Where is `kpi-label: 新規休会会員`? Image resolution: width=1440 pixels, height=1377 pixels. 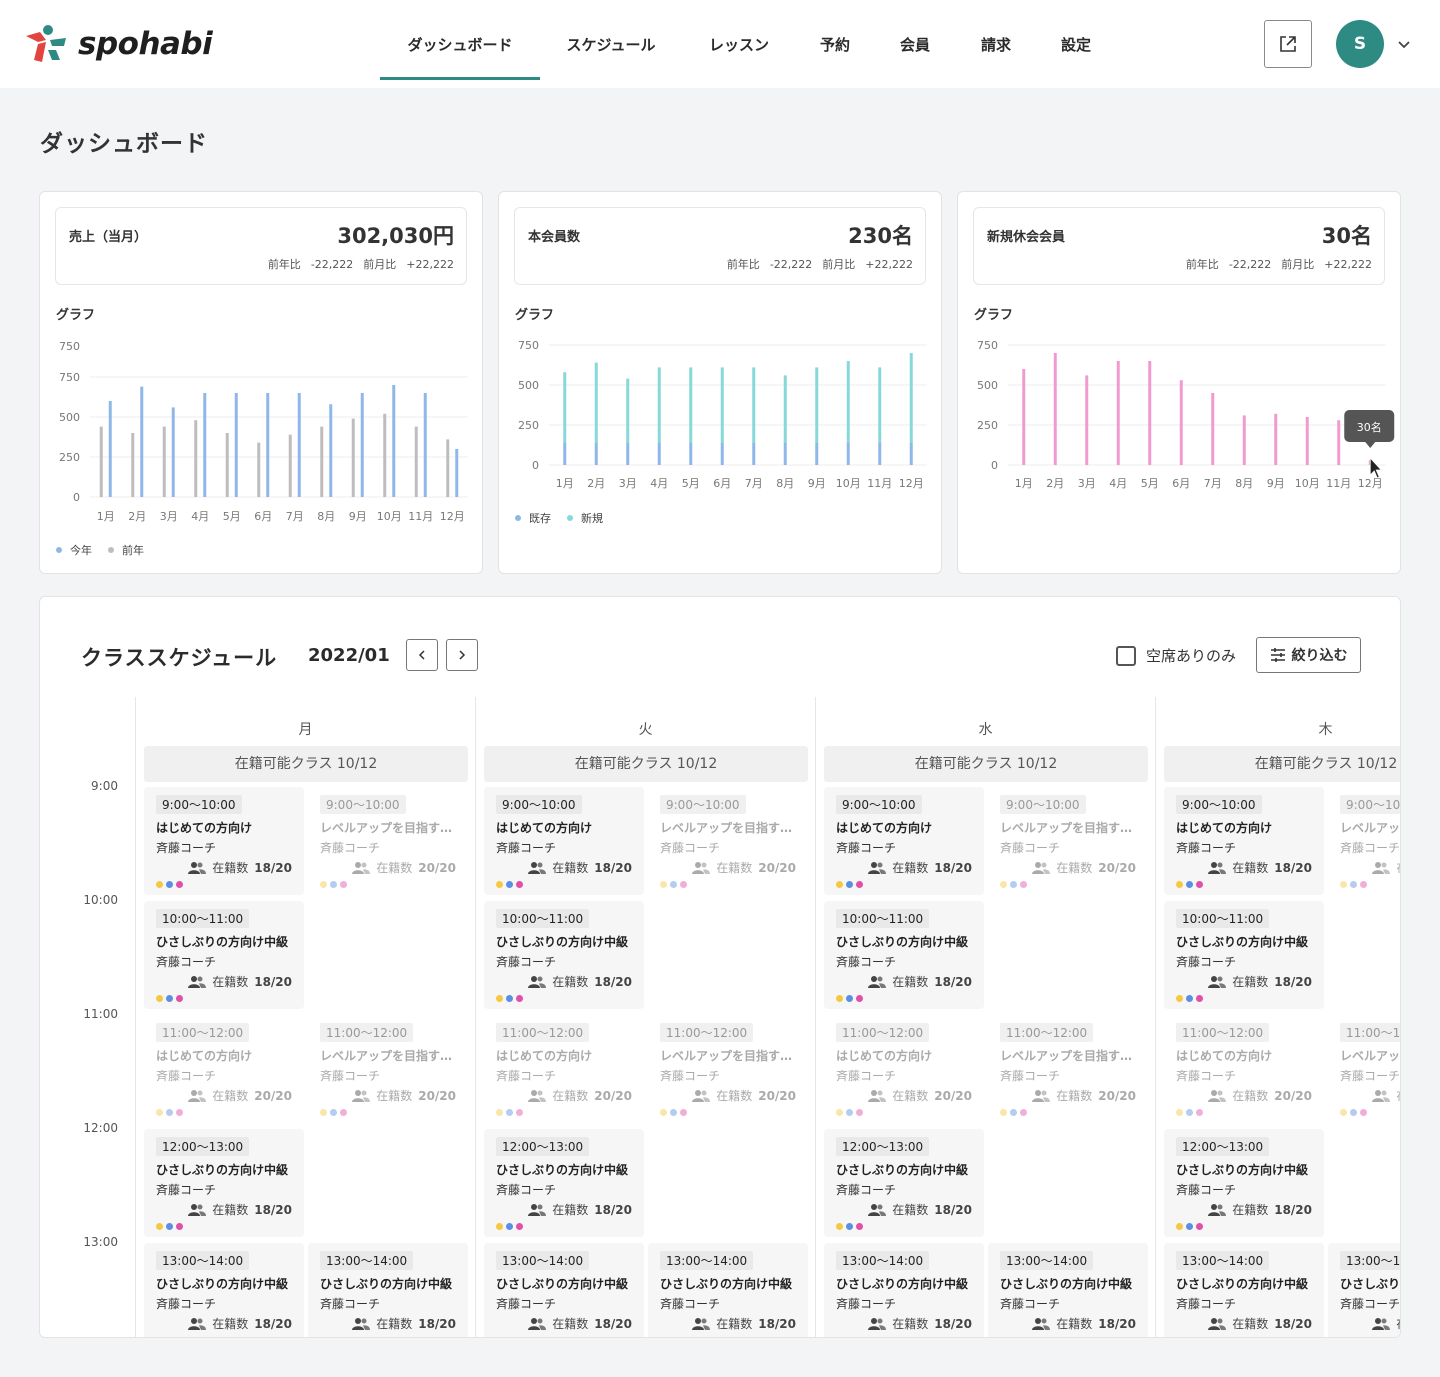 kpi-label: 新規休会会員 is located at coordinates (1026, 237).